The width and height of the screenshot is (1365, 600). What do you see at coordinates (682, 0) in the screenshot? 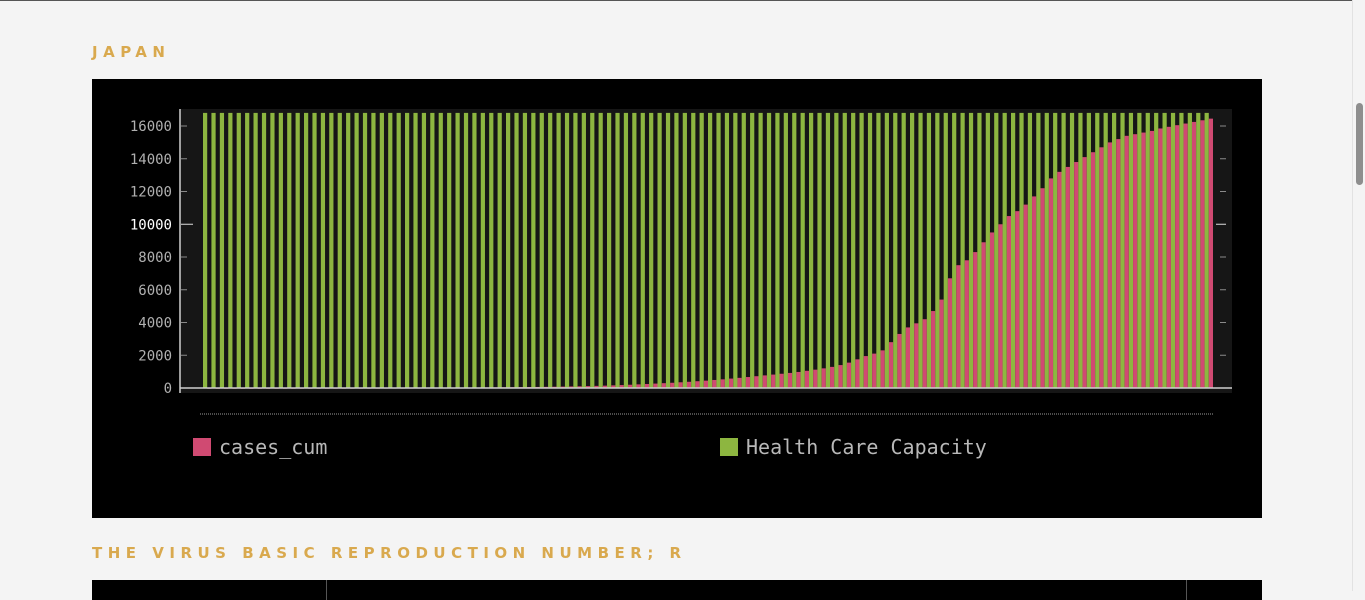
I see `top-rule` at bounding box center [682, 0].